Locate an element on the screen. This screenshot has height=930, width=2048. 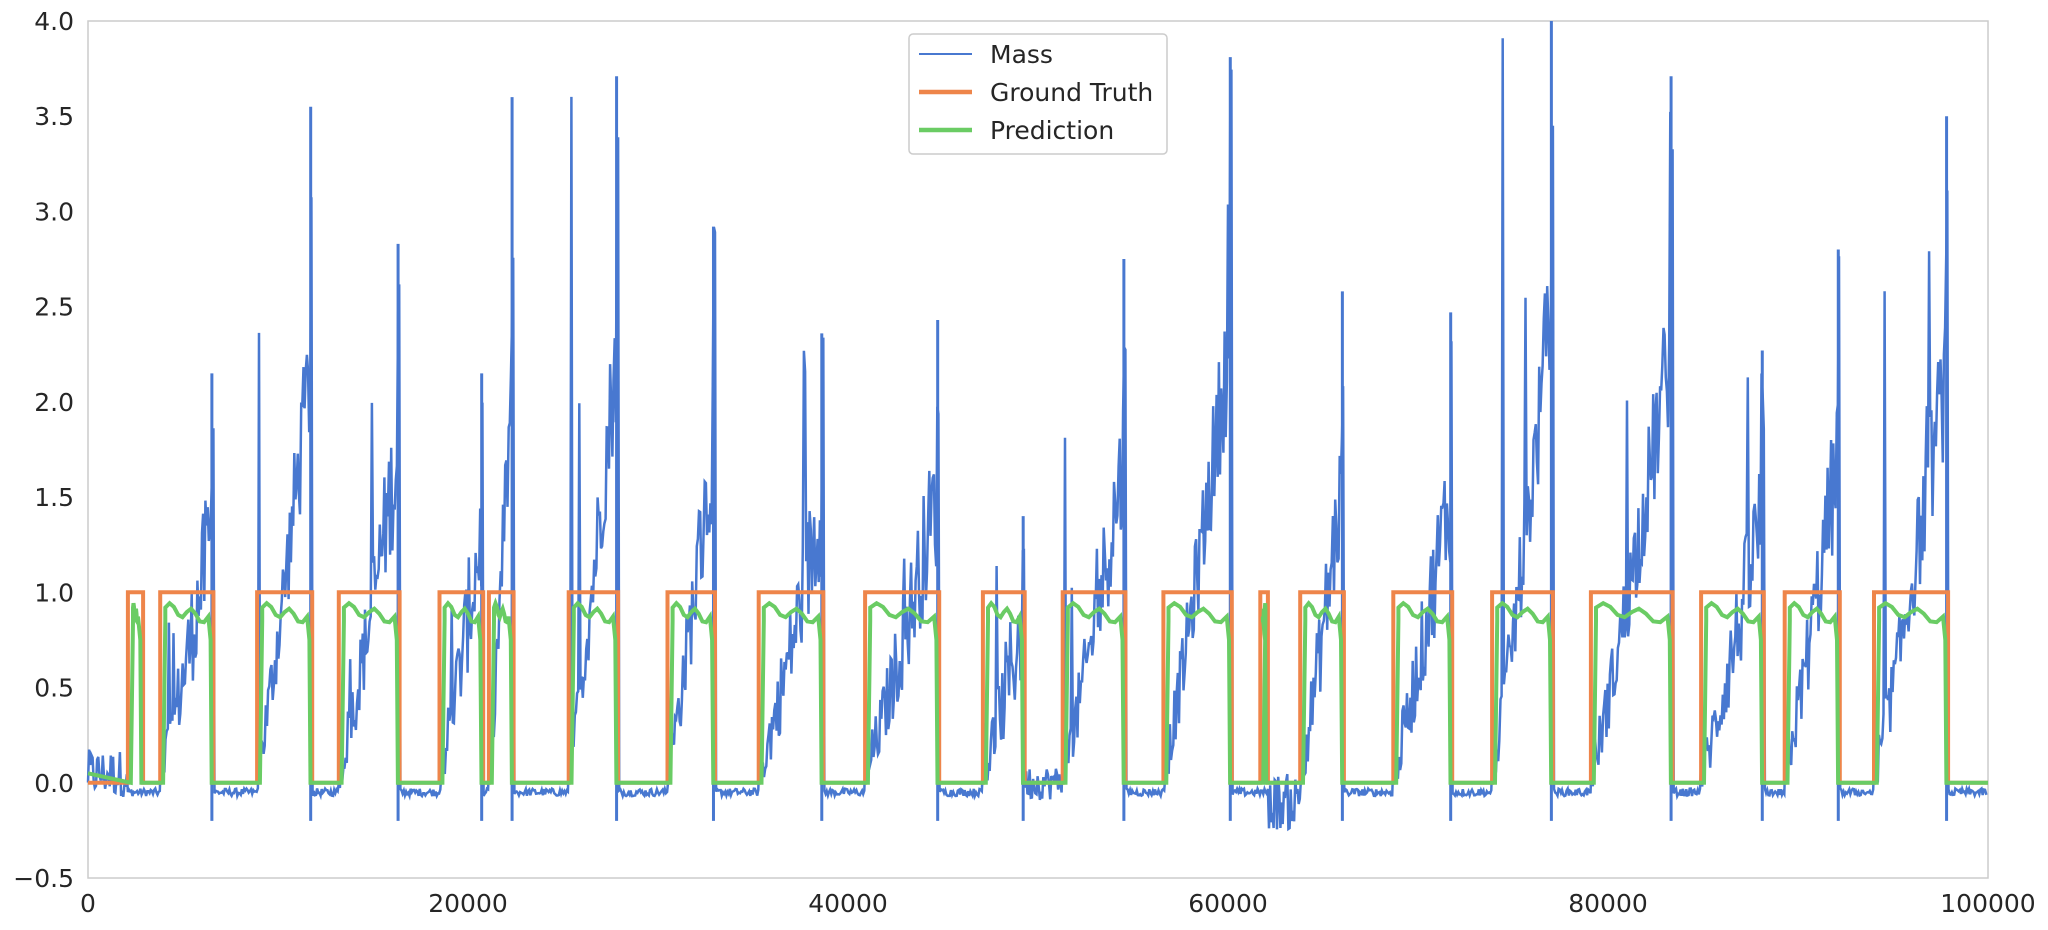
y-tick-label: 1.5 is located at coordinates (54, 497).